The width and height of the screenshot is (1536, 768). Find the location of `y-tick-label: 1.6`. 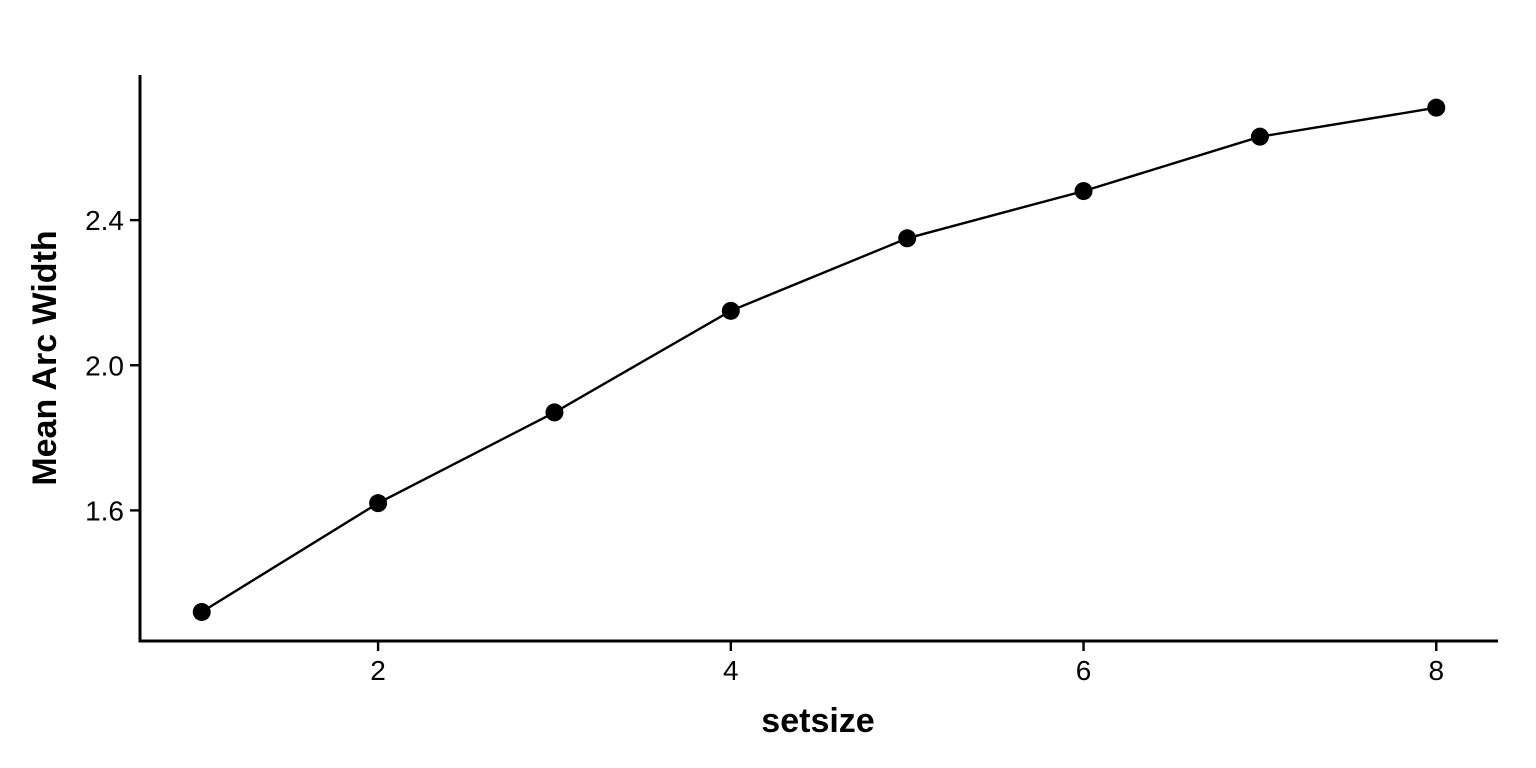

y-tick-label: 1.6 is located at coordinates (104, 510).